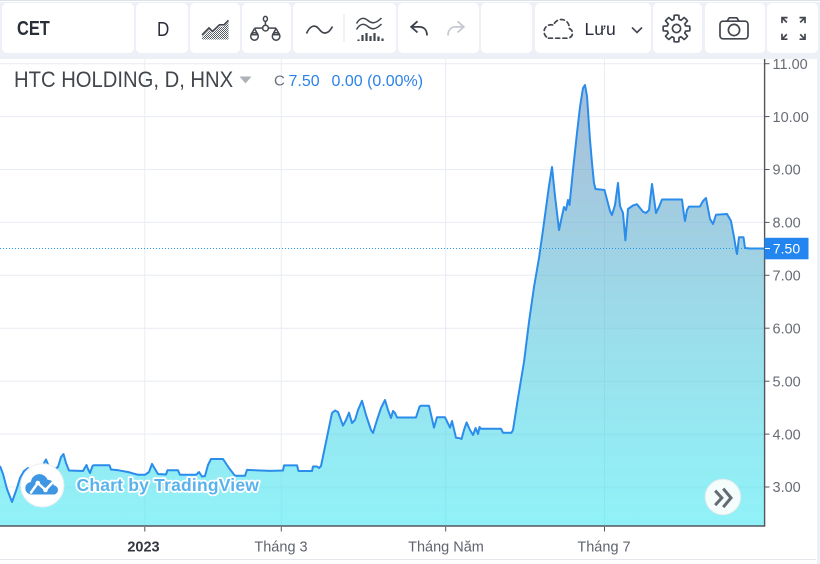 The width and height of the screenshot is (820, 564). I want to click on svg-text: 8.00, so click(787, 224).